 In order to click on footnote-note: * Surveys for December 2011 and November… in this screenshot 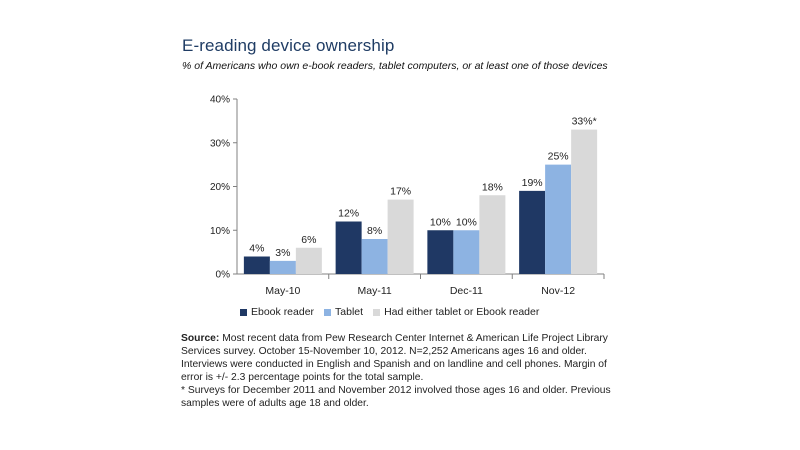, I will do `click(396, 397)`.